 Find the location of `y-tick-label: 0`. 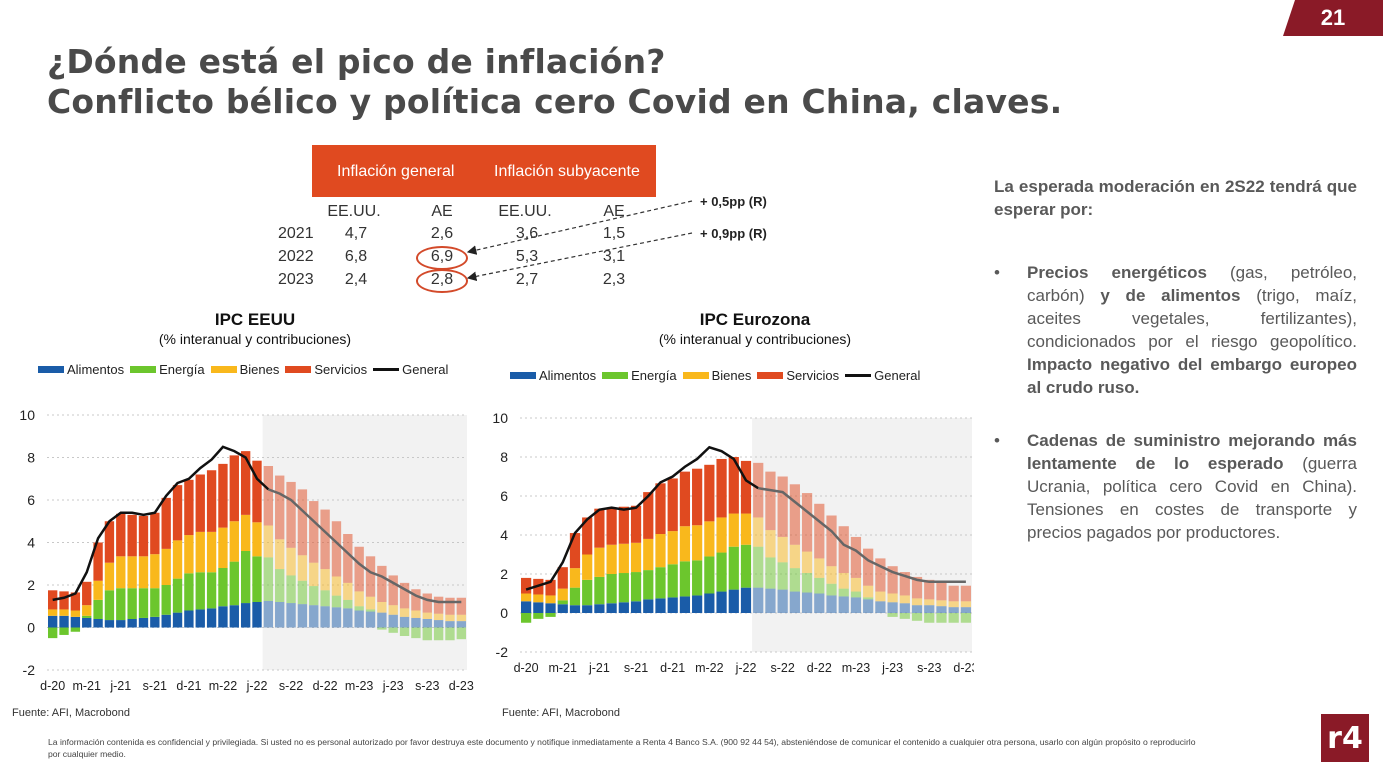

y-tick-label: 0 is located at coordinates (504, 613).